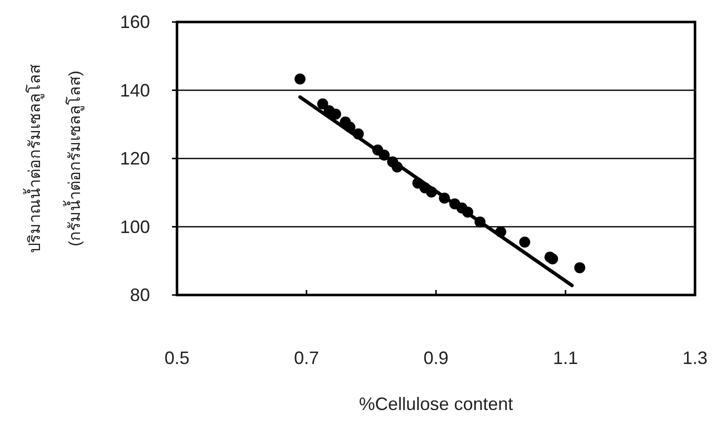 Image resolution: width=713 pixels, height=421 pixels. Describe the element at coordinates (307, 358) in the screenshot. I see `x-tick-label: 0.7` at that location.